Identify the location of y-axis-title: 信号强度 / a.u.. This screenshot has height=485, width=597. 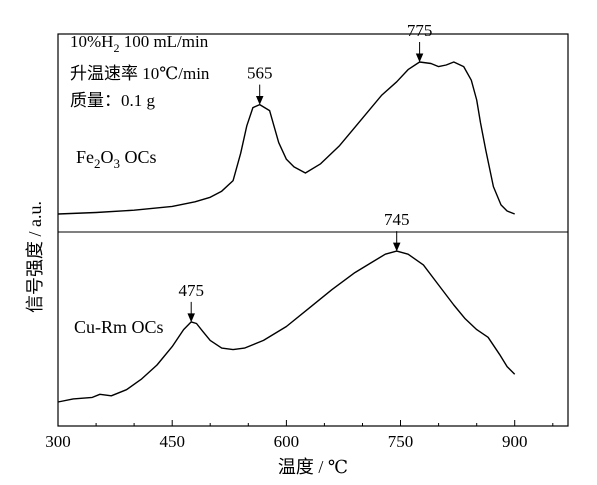
(35, 257).